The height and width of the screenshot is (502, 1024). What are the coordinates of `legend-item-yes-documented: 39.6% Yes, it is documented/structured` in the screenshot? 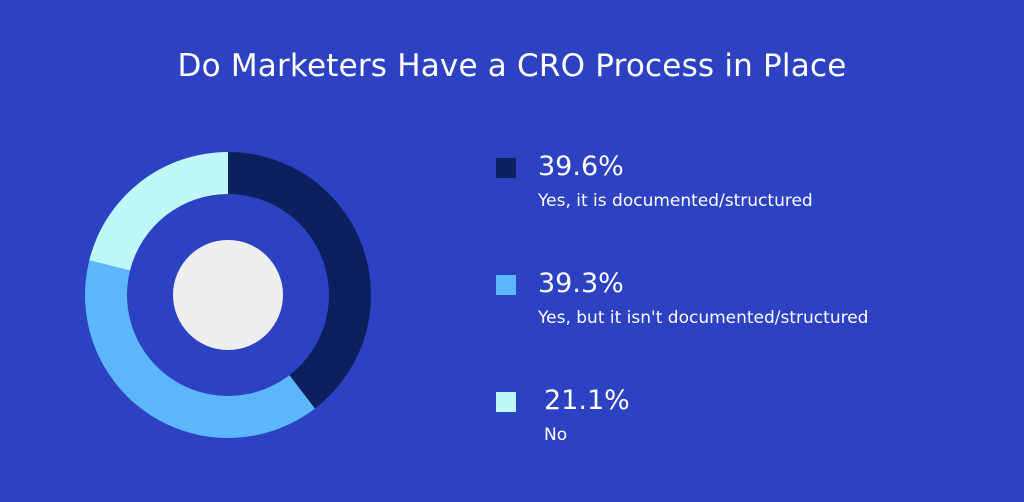 It's located at (746, 208).